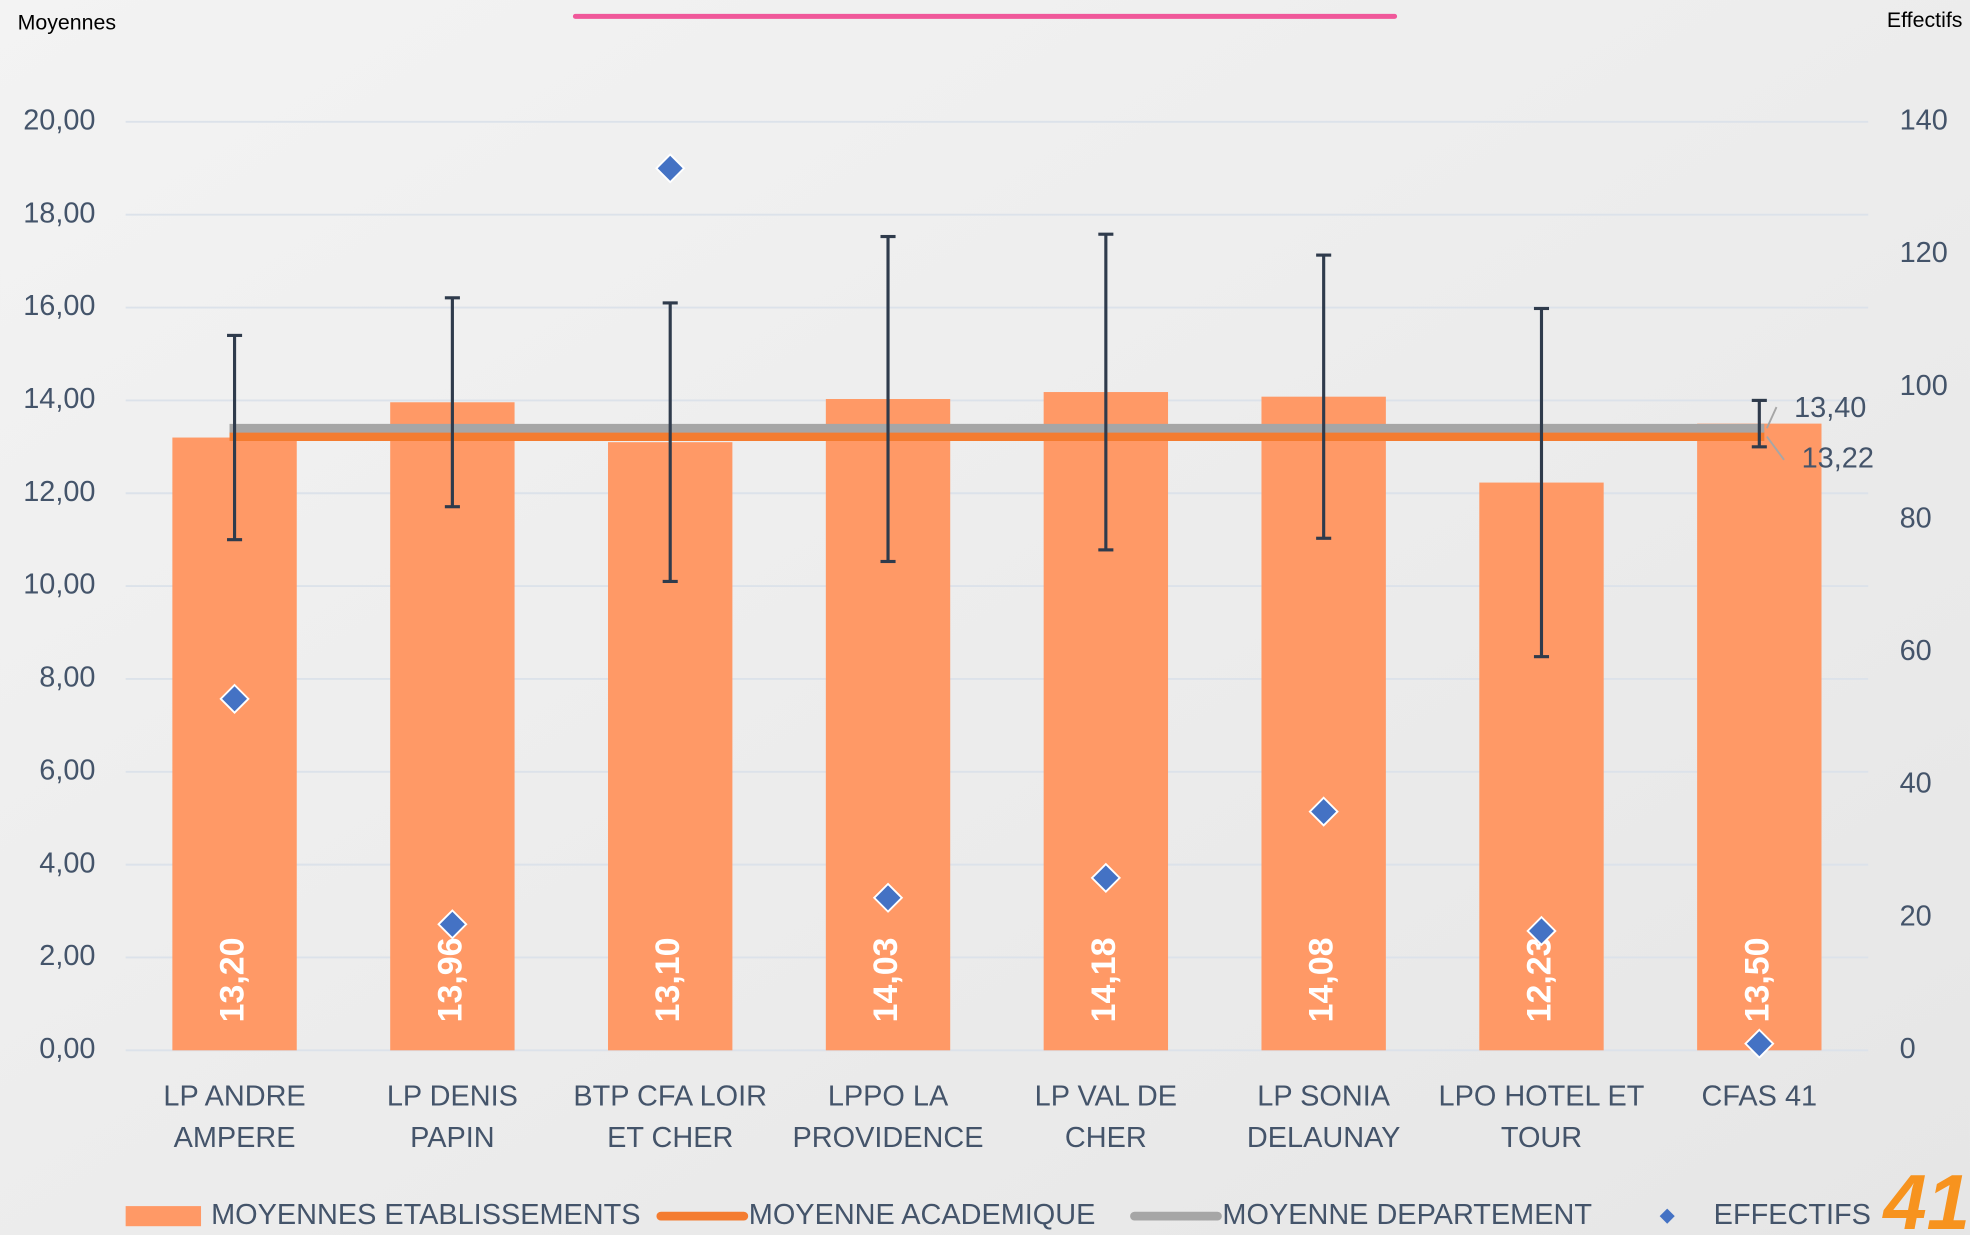 Image resolution: width=1970 pixels, height=1235 pixels. I want to click on y-tick-label: 0,00, so click(67, 1049).